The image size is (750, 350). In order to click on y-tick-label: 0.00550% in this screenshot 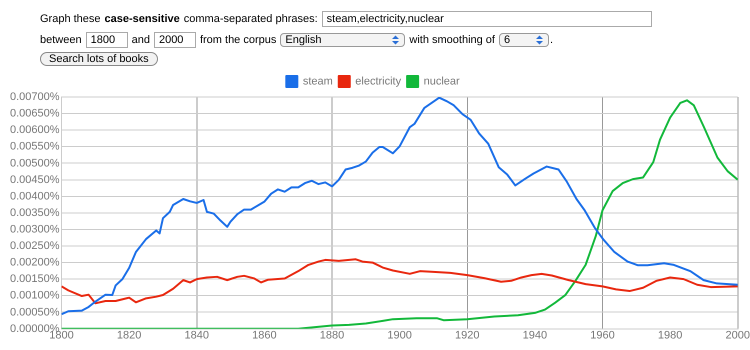, I will do `click(35, 146)`.